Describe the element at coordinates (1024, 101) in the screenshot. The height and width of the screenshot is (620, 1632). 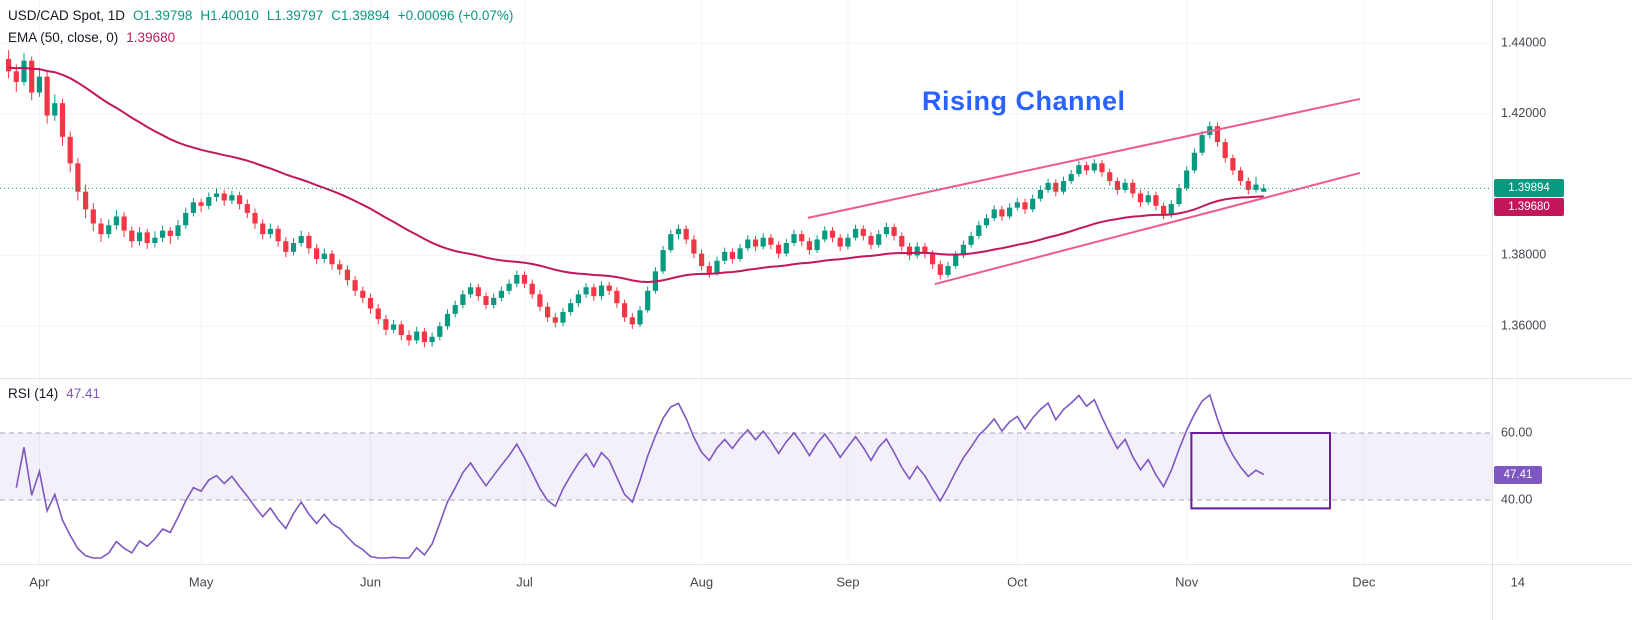
I see `rising-channel-annotation-label: Rising Channel` at that location.